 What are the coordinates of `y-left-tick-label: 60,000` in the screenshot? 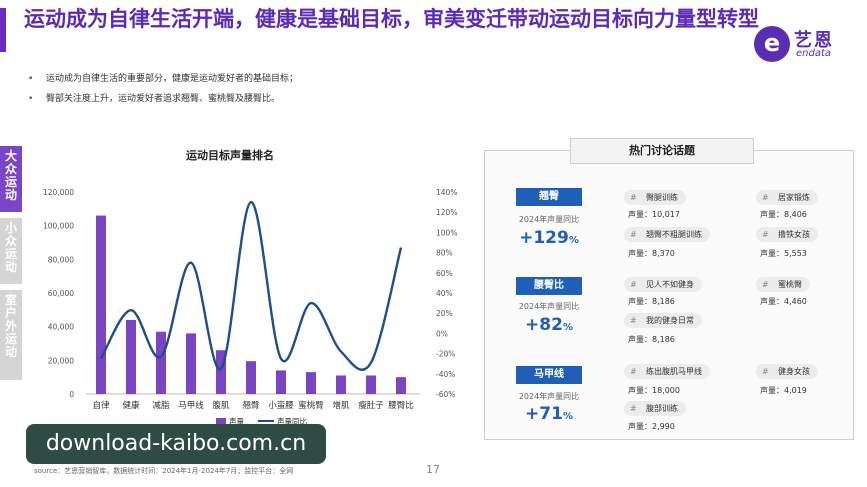 It's located at (61, 293).